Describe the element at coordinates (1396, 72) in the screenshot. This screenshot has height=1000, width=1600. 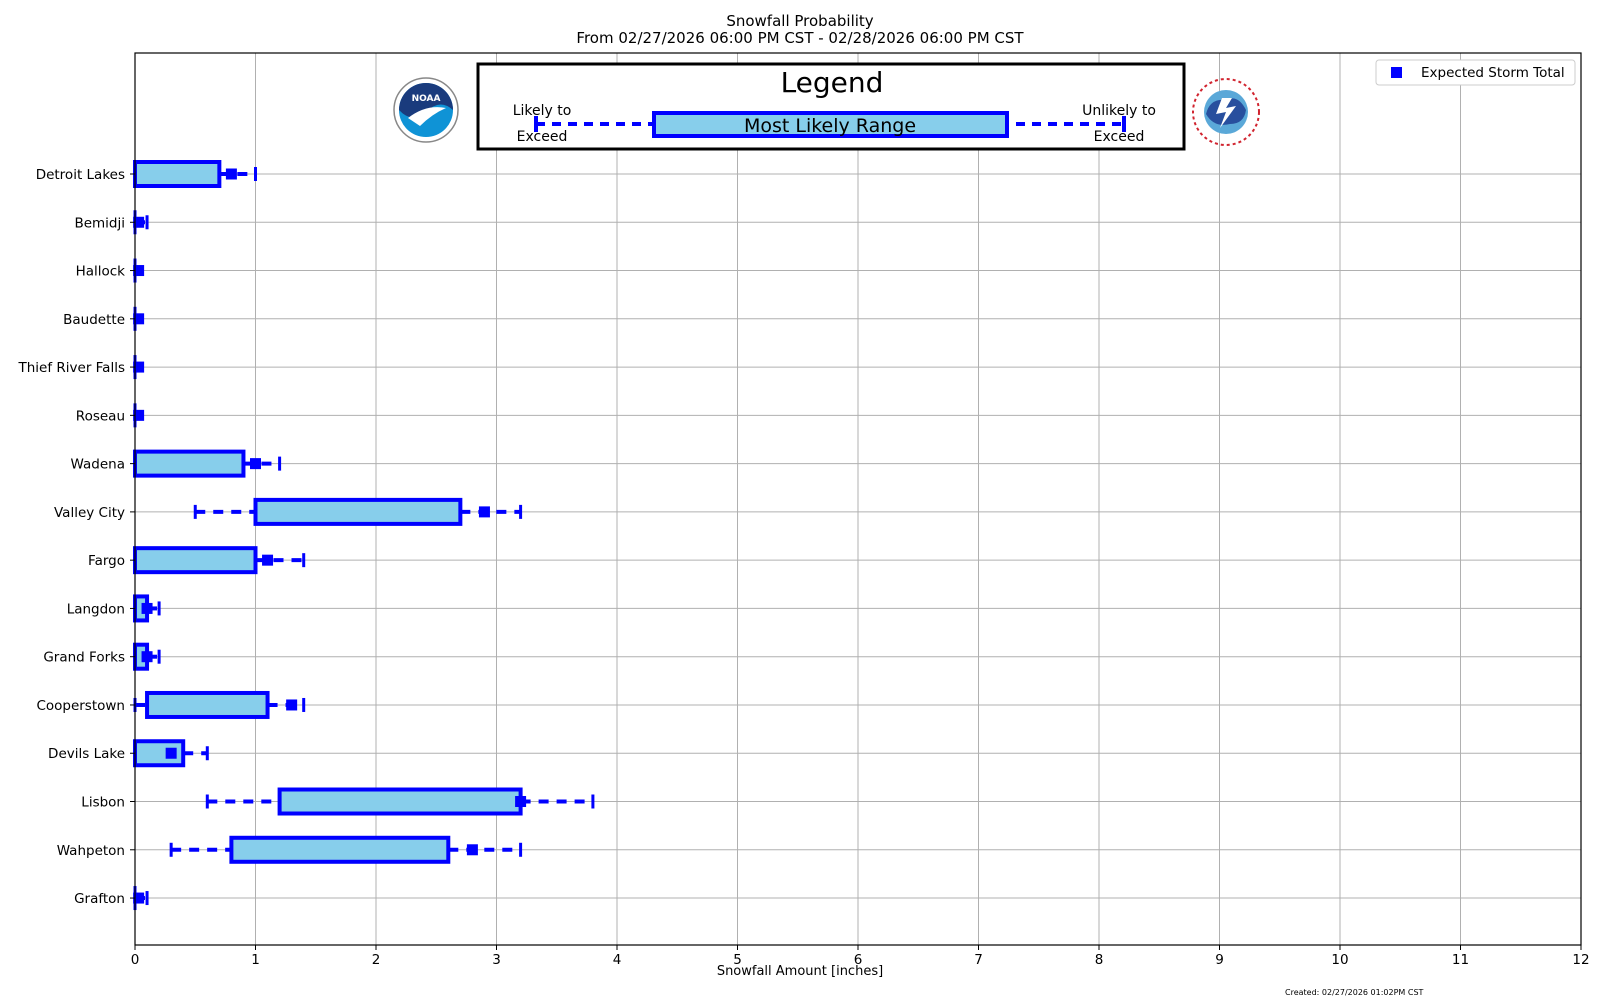
I see `series-legend-marker` at that location.